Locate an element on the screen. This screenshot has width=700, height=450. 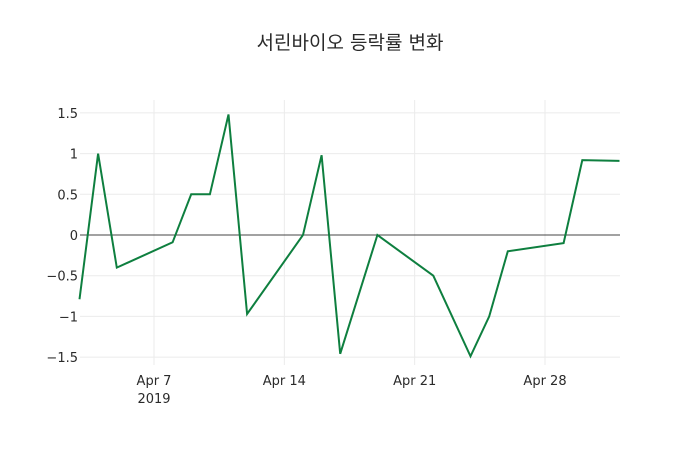
y-tick-label: −1.5 is located at coordinates (62, 358).